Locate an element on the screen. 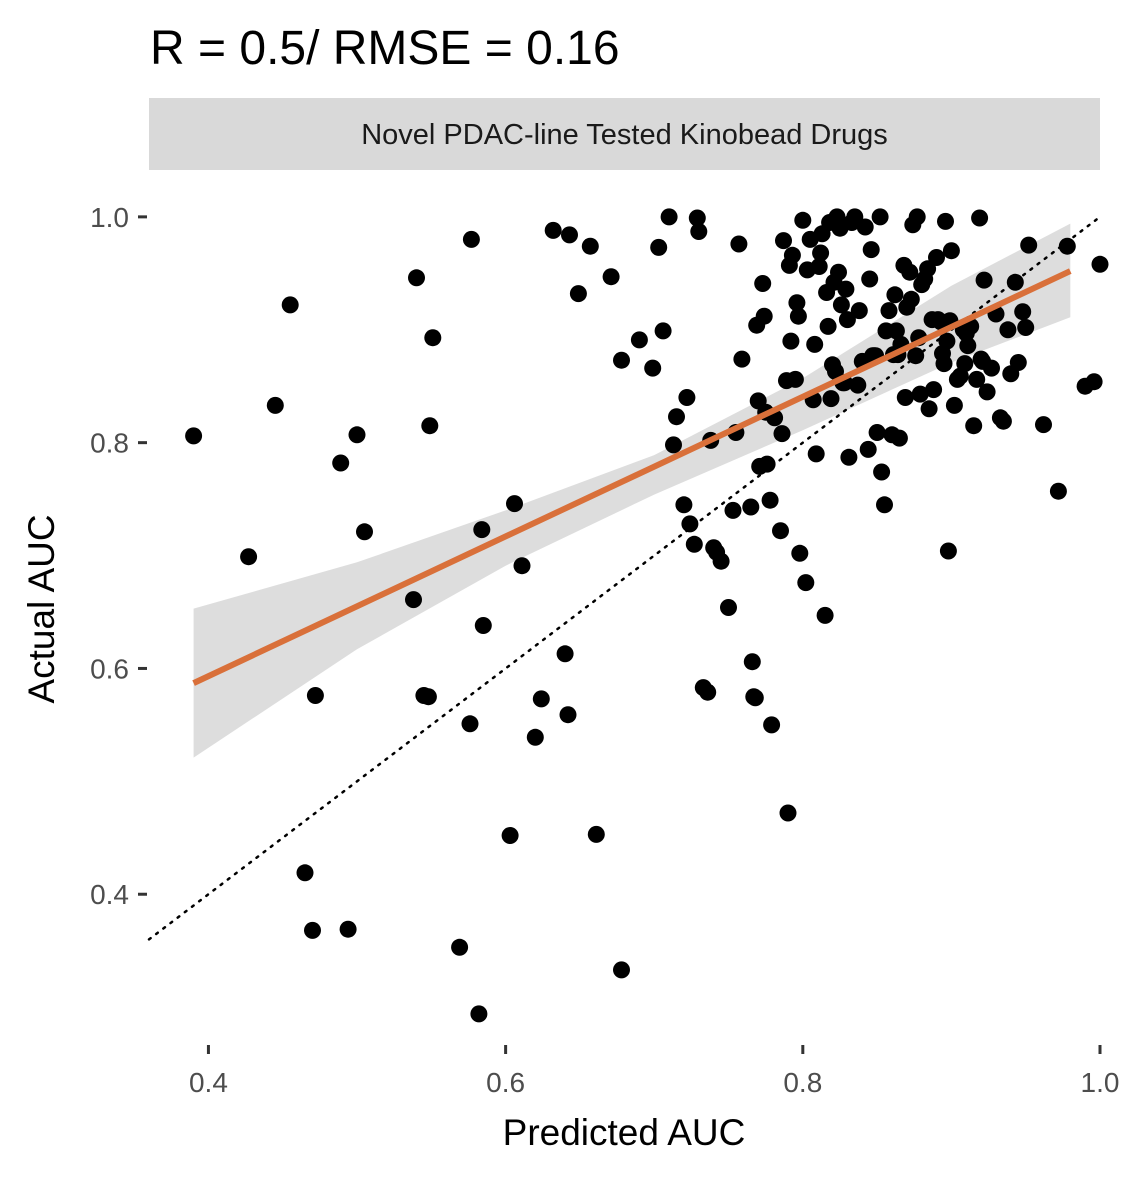 The height and width of the screenshot is (1181, 1122). x-tick-label: 0.8 is located at coordinates (802, 1082).